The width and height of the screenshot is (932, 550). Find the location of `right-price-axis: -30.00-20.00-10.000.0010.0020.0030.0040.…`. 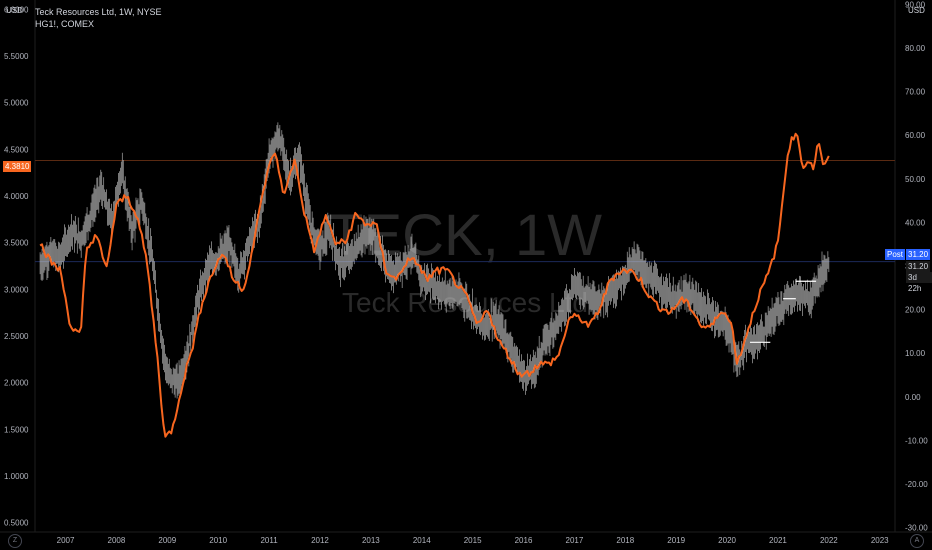

right-price-axis: -30.00-20.00-10.000.0010.0020.0030.0040.… is located at coordinates (916, 266).